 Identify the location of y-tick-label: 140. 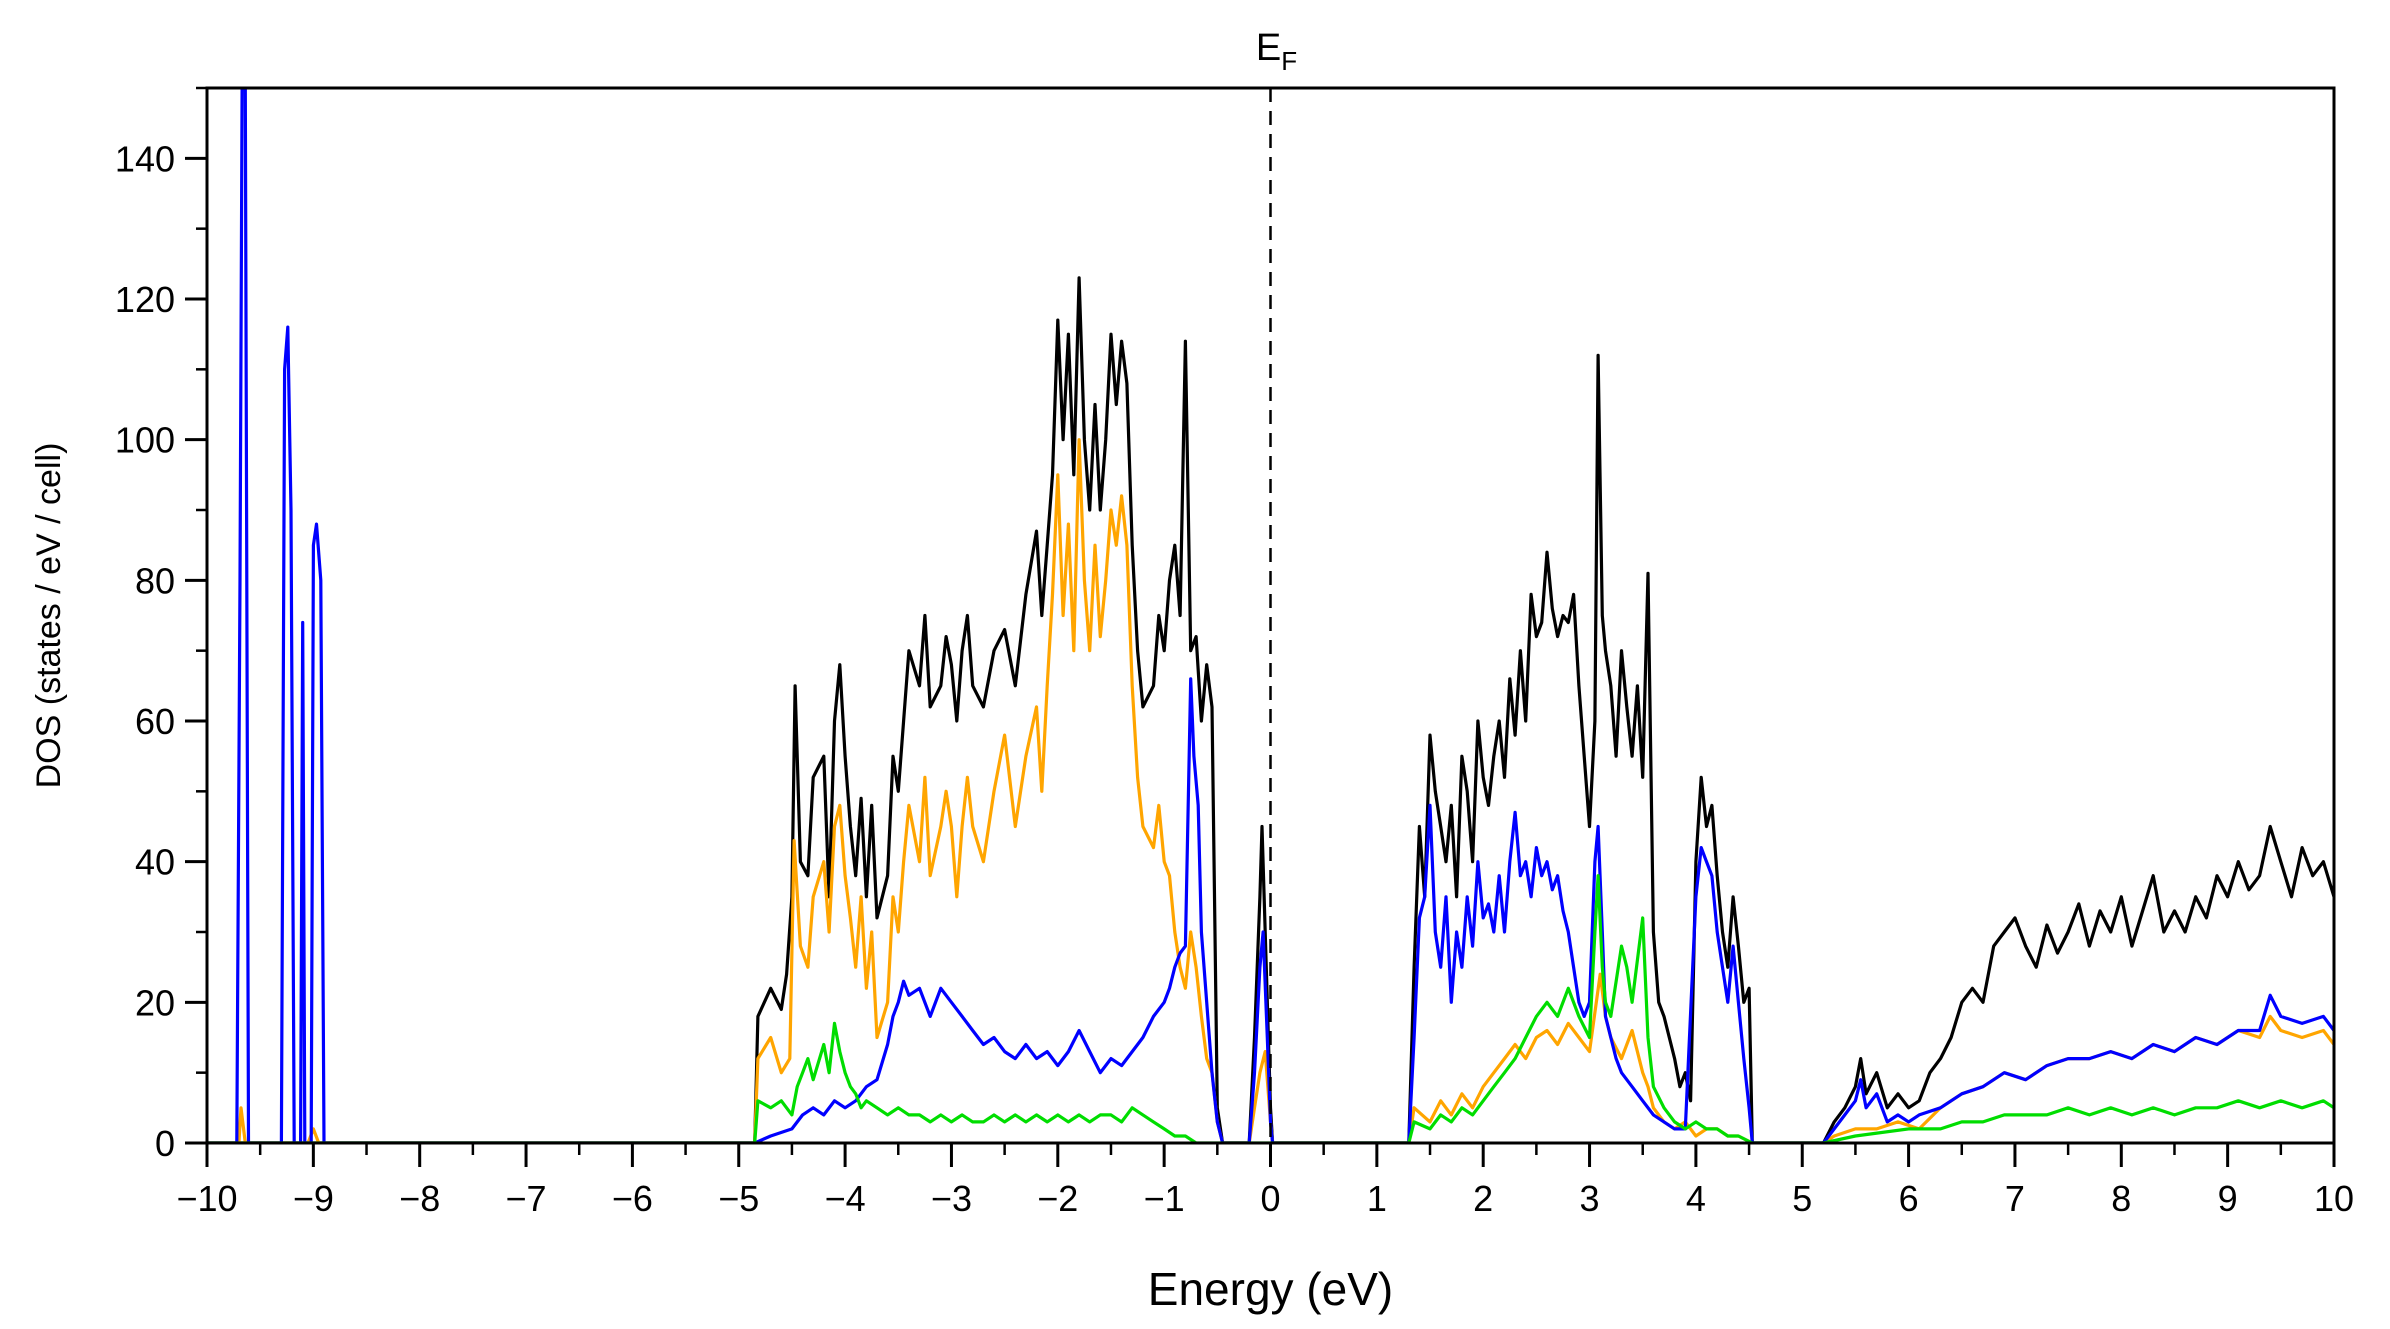
(145, 158).